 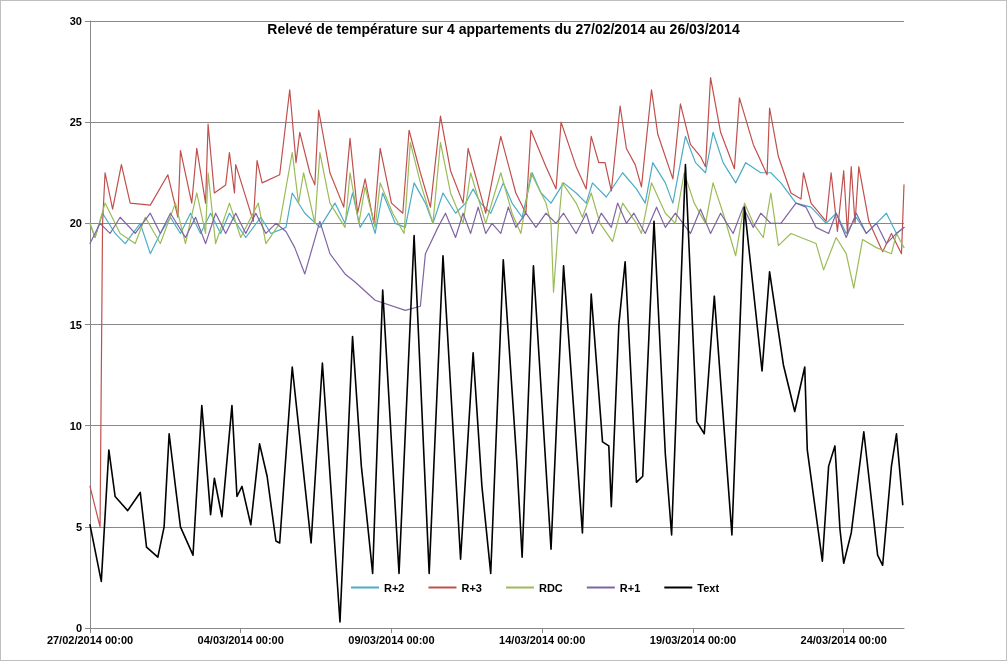 What do you see at coordinates (550, 587) in the screenshot?
I see `legend-label: RDC` at bounding box center [550, 587].